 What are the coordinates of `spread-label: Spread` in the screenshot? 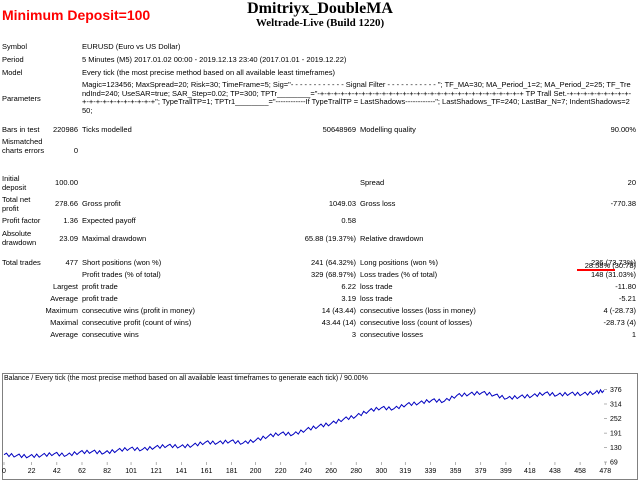 It's located at (372, 182).